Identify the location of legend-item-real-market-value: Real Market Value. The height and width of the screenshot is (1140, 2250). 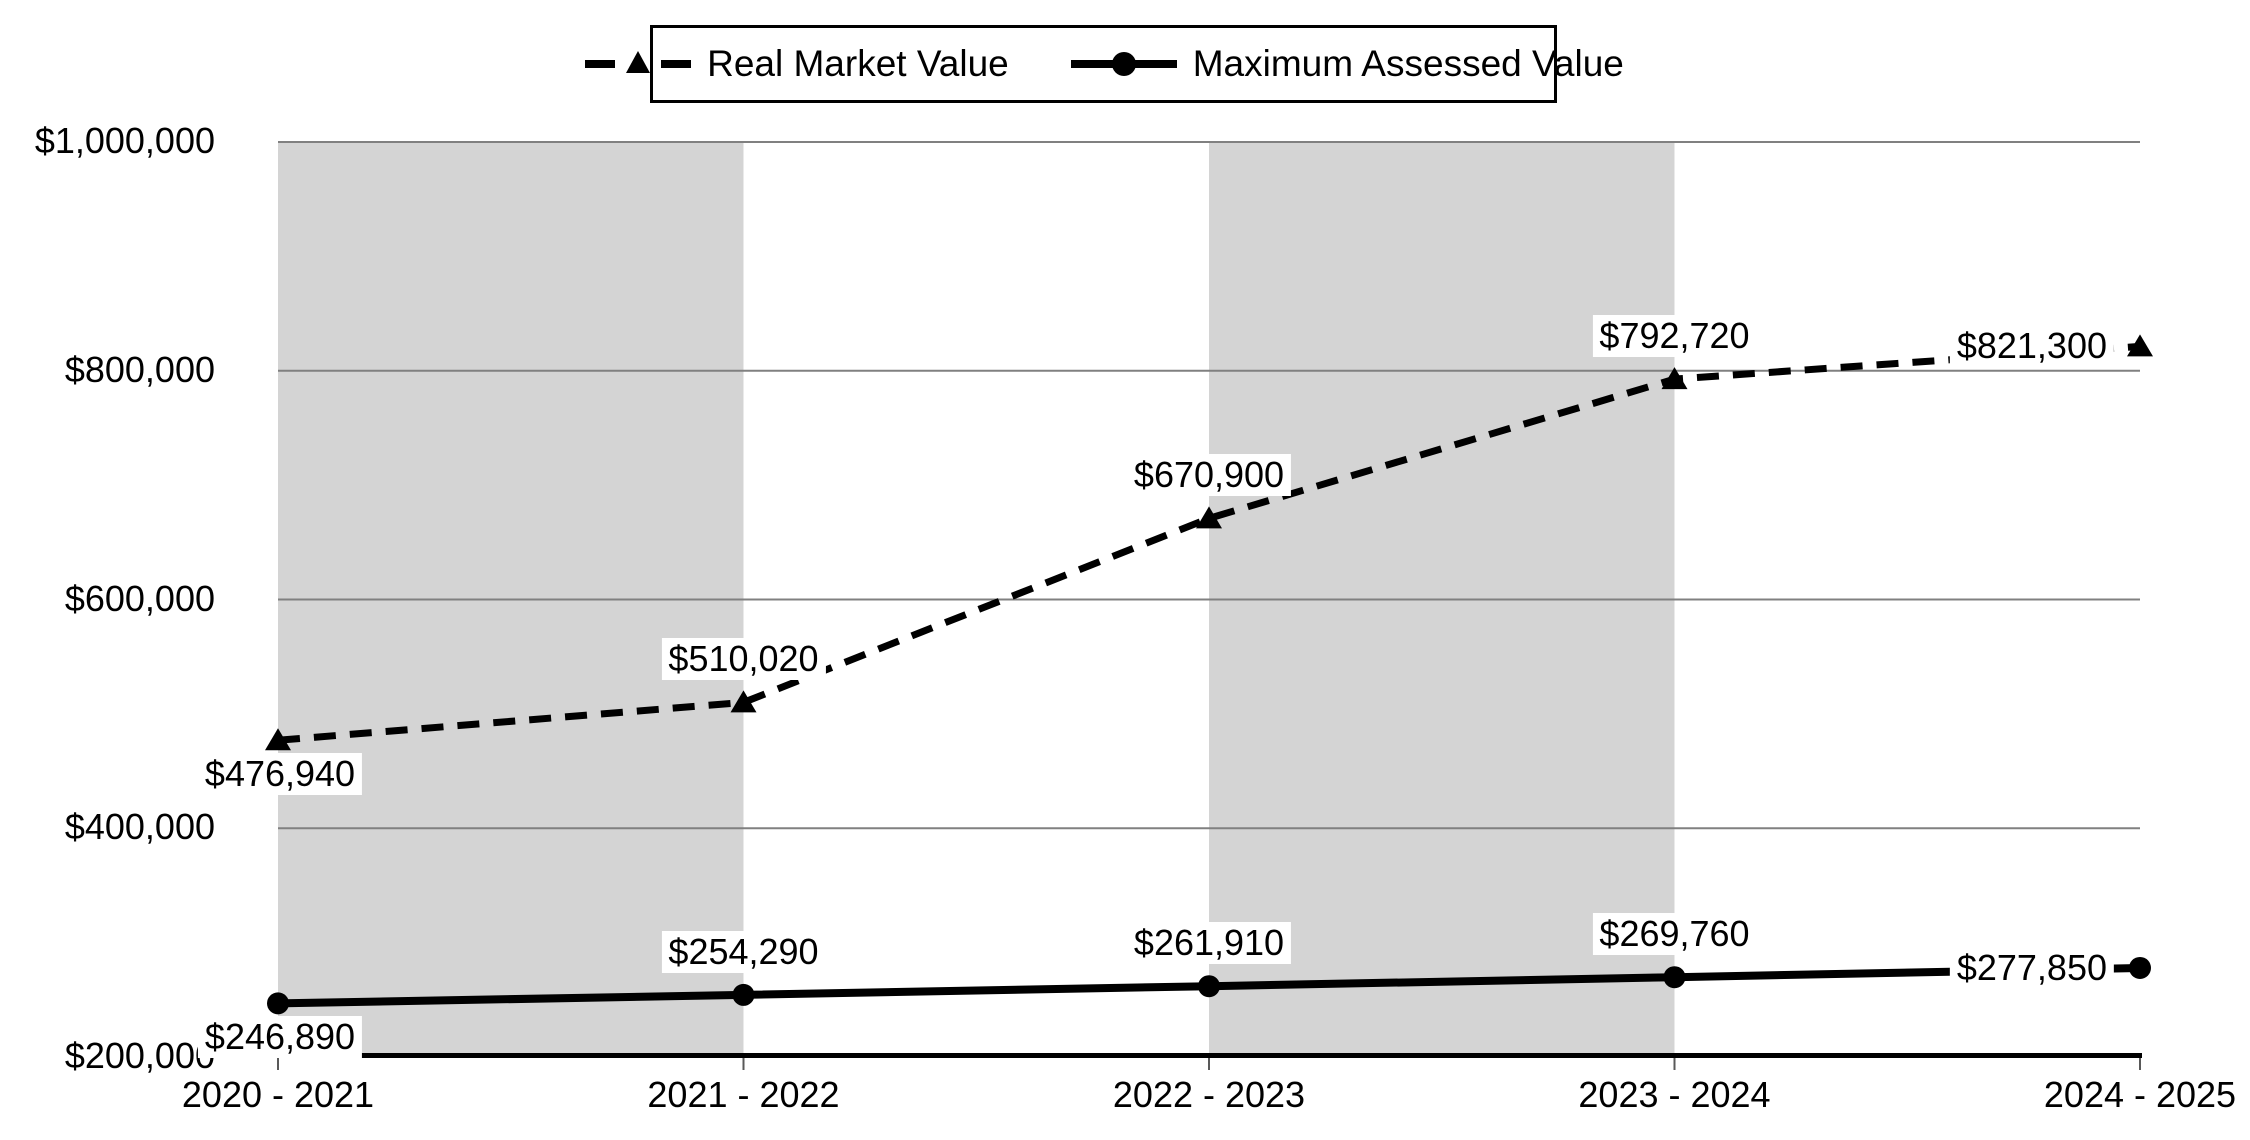
(796, 64).